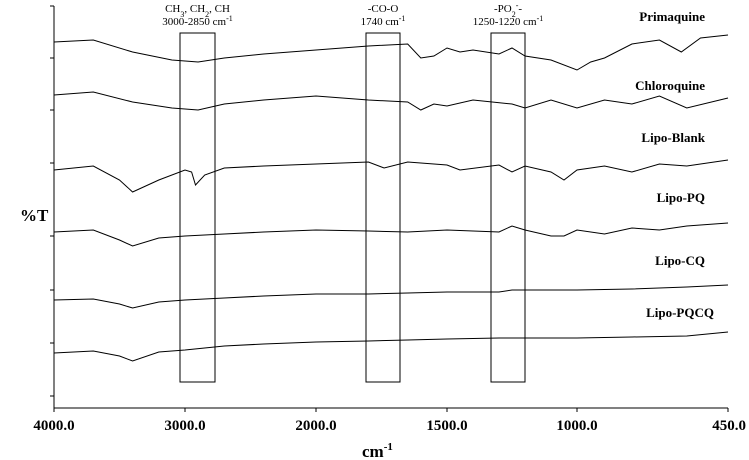 The width and height of the screenshot is (749, 460). What do you see at coordinates (670, 85) in the screenshot?
I see `series-label: Chloroquine` at bounding box center [670, 85].